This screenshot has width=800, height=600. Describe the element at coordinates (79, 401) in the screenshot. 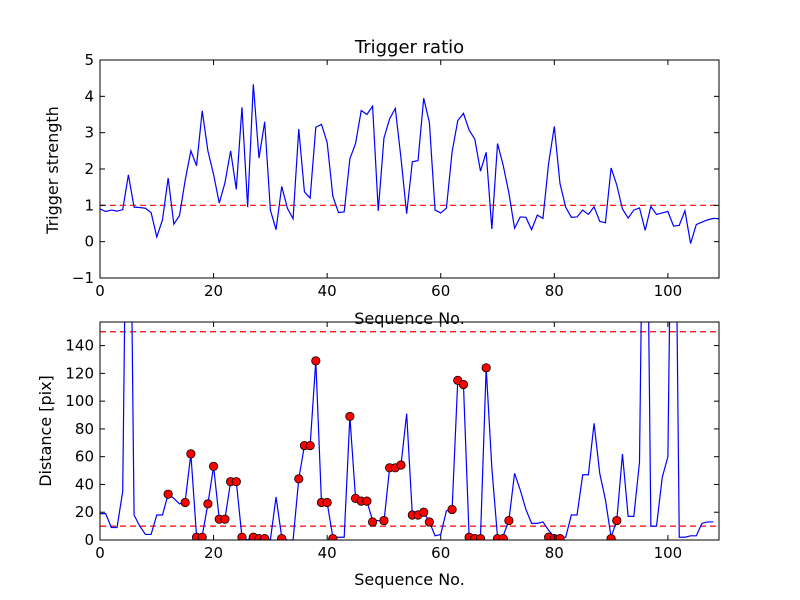

I see `y-tick-label: 100` at that location.